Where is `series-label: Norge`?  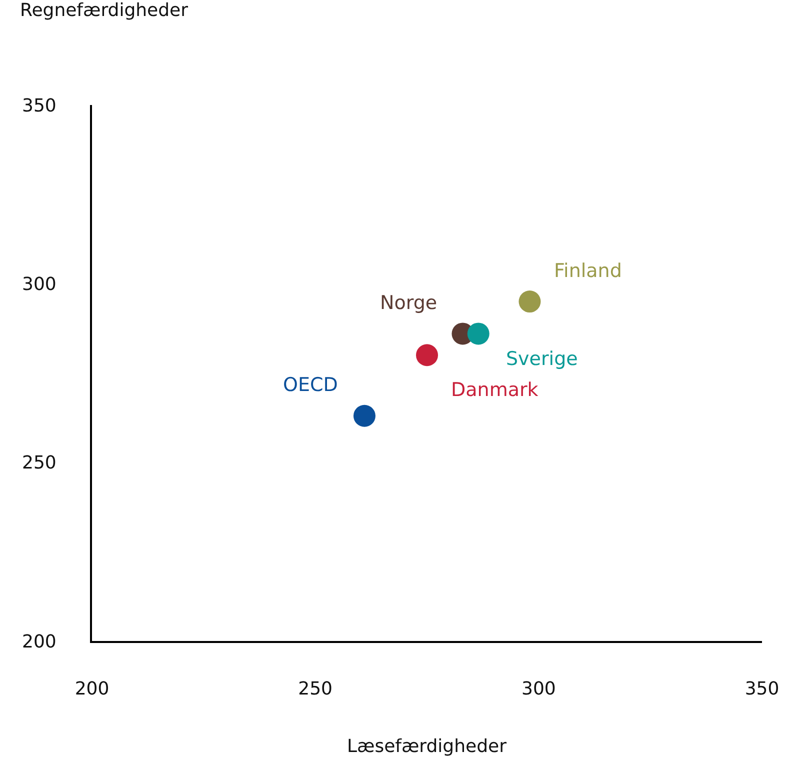 series-label: Norge is located at coordinates (409, 303).